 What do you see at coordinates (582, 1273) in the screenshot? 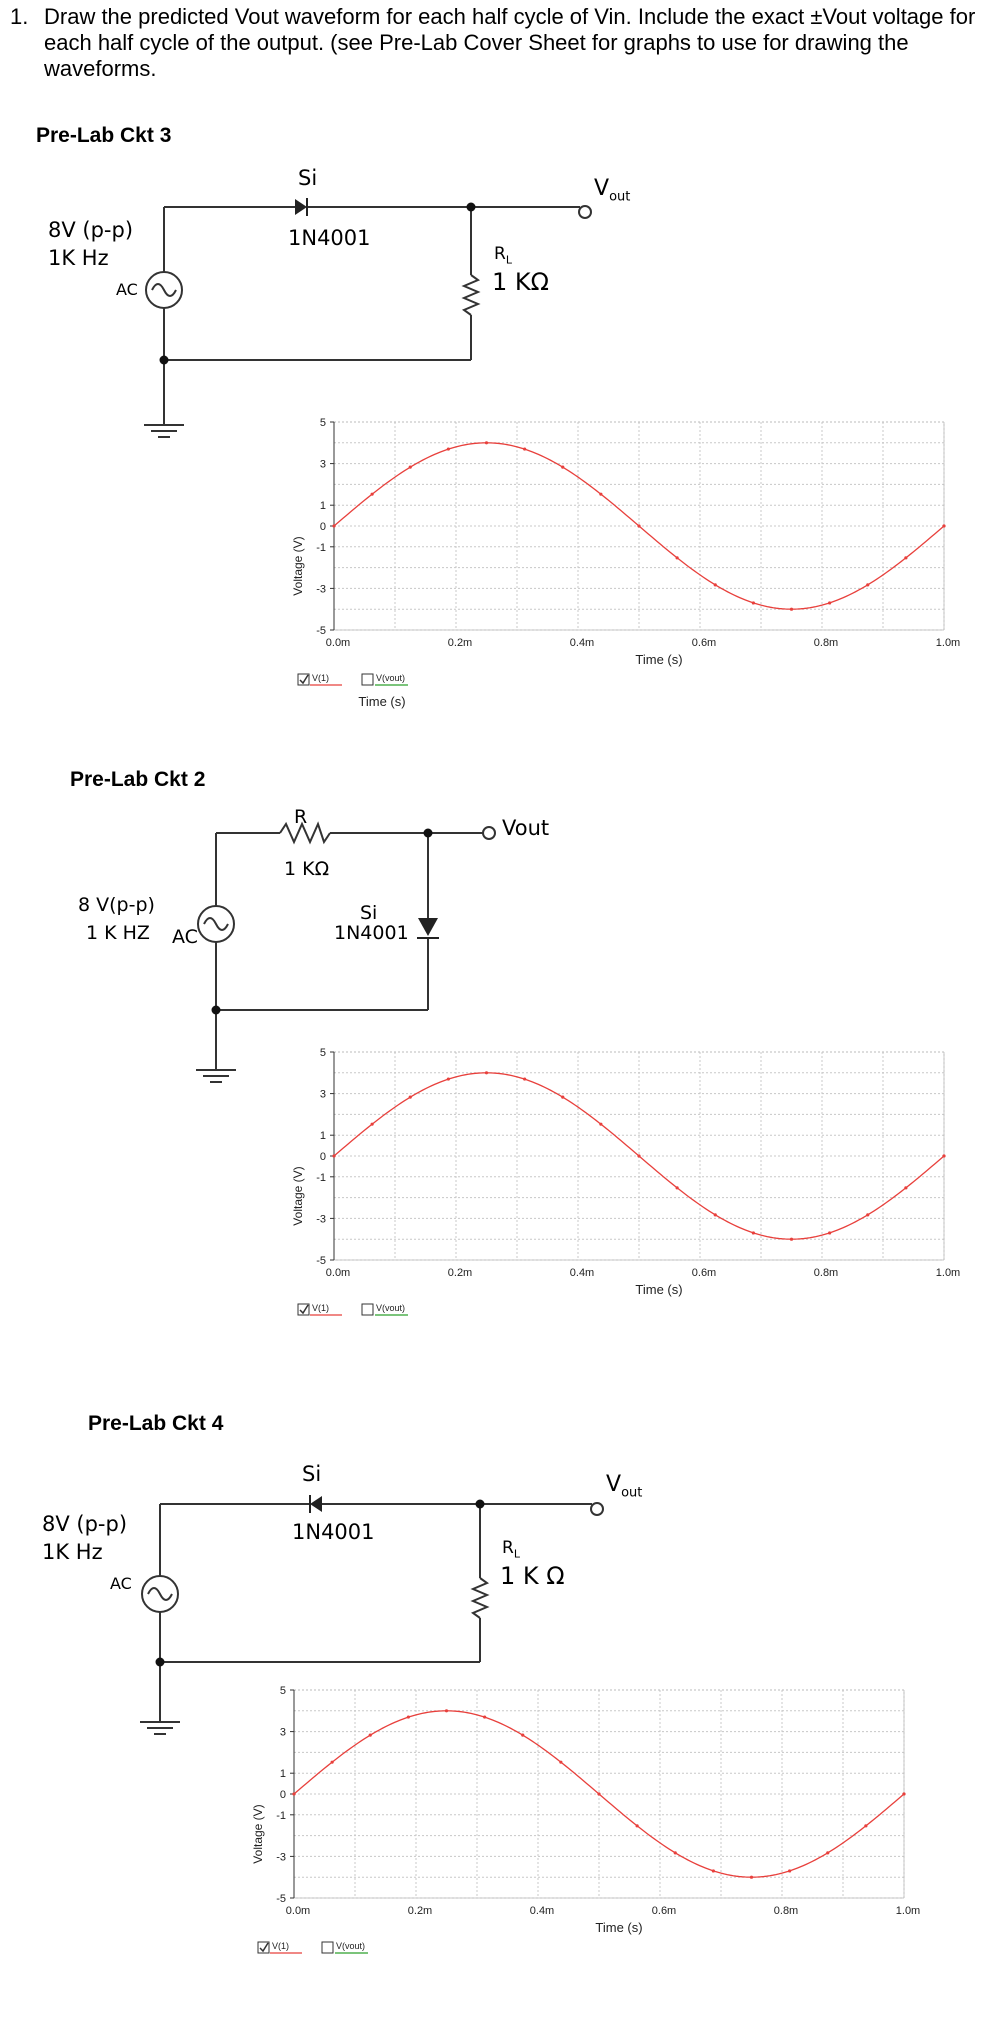
I see `x-tick-label: 0.4m` at bounding box center [582, 1273].